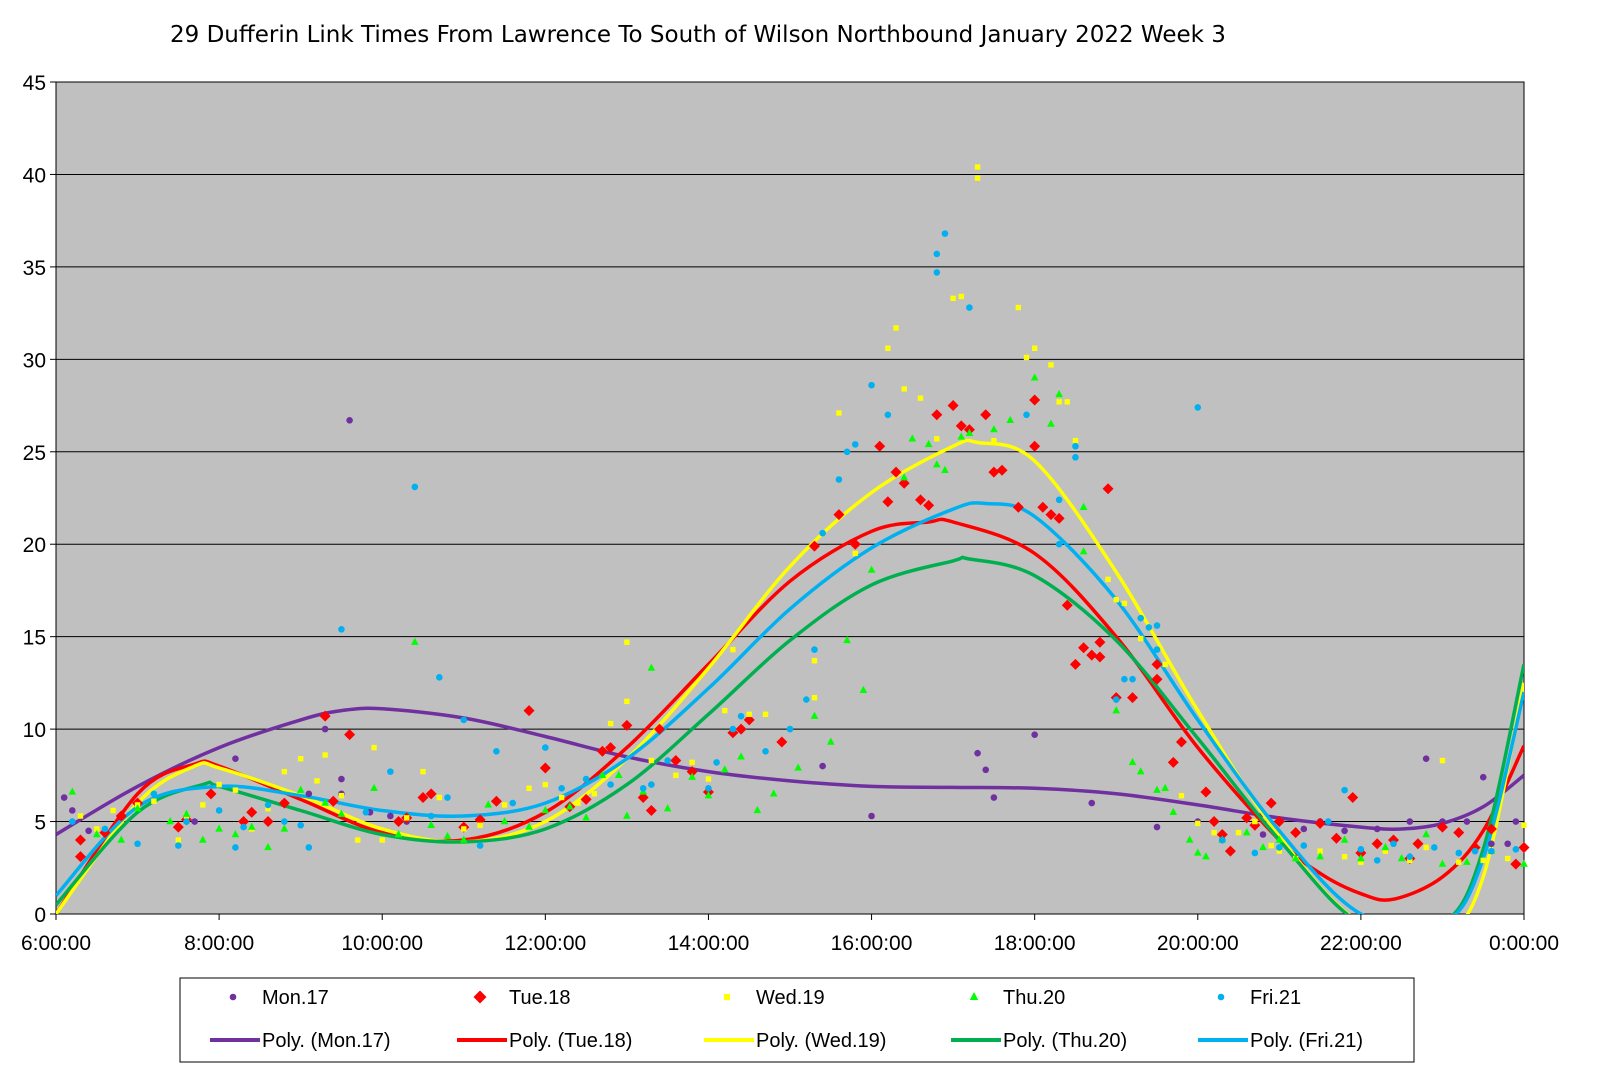 The image size is (1601, 1091). I want to click on y-tick-label: 5, so click(40, 823).